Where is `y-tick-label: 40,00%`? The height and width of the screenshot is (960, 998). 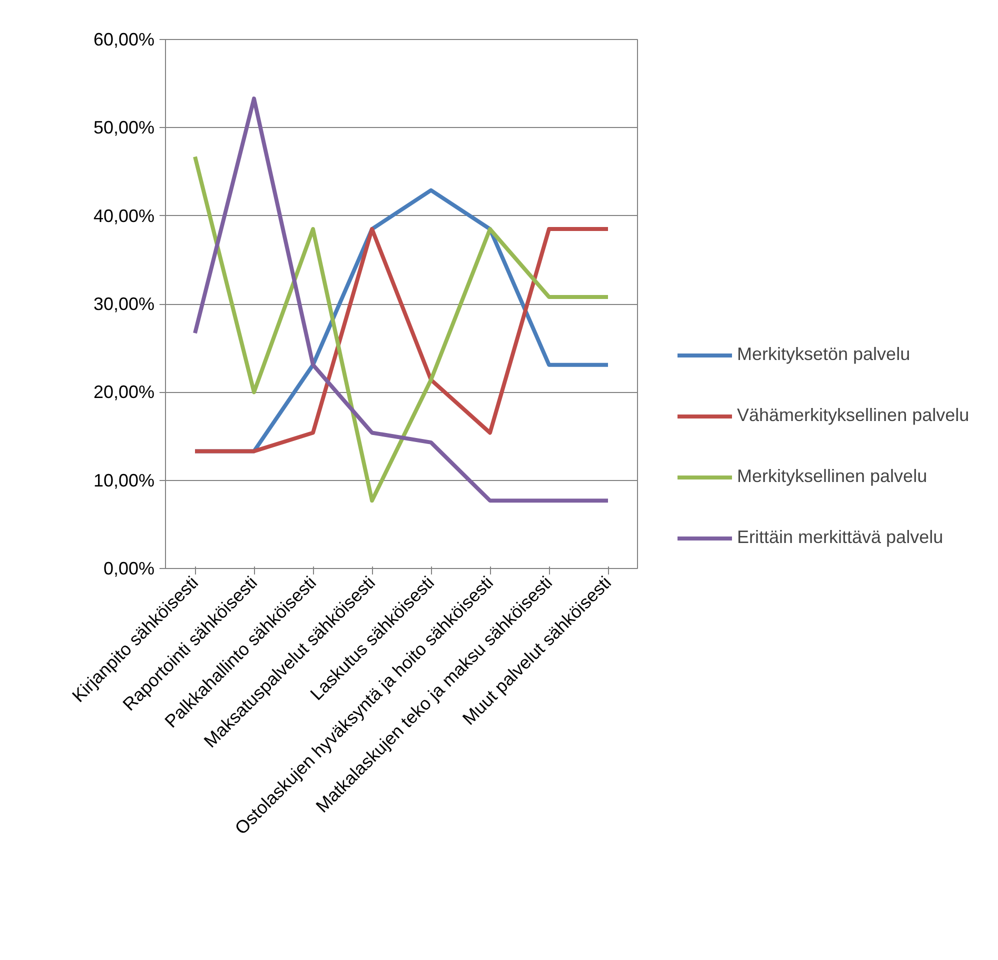
y-tick-label: 40,00% is located at coordinates (124, 216).